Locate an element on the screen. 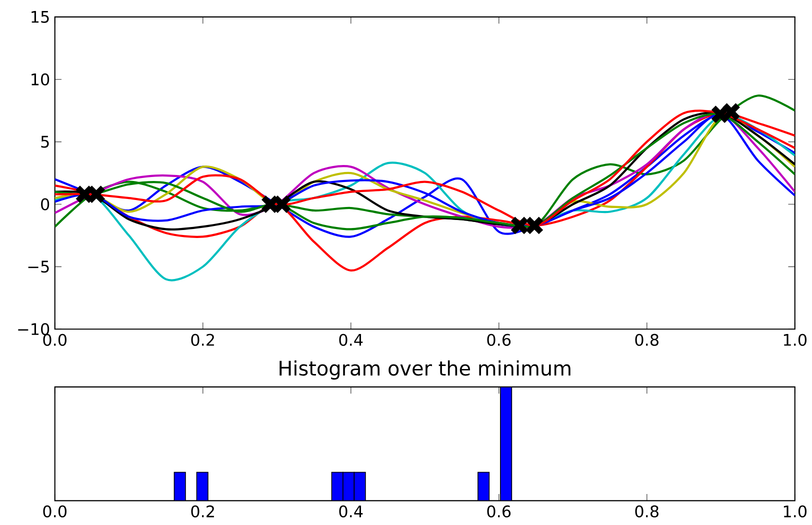  y-tick-label: −5 is located at coordinates (38, 266).